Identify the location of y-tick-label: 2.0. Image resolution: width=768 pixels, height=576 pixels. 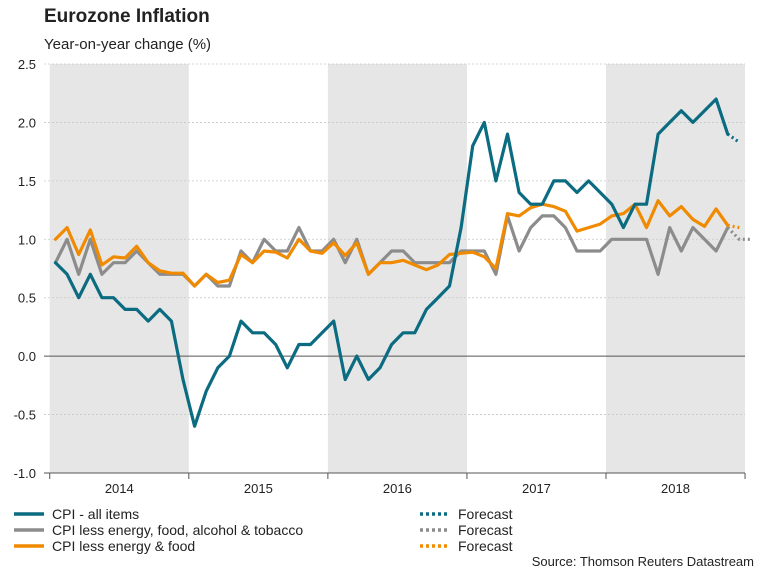
(27, 122).